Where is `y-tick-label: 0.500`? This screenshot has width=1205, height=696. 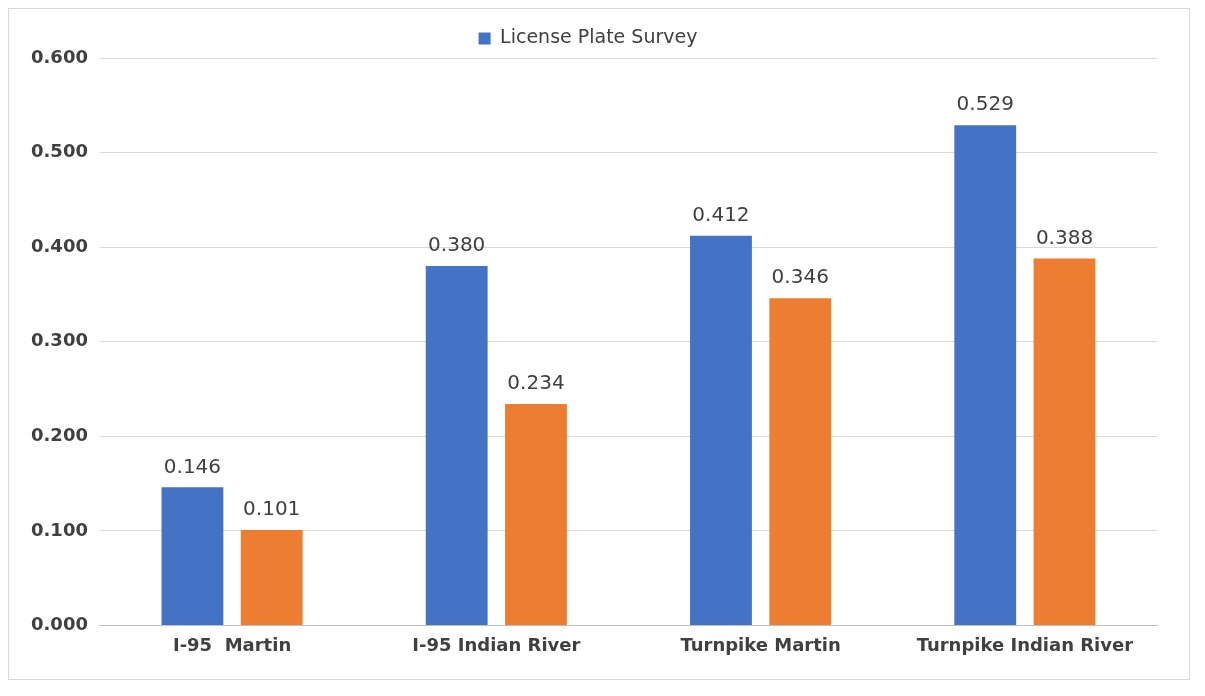 y-tick-label: 0.500 is located at coordinates (59, 151).